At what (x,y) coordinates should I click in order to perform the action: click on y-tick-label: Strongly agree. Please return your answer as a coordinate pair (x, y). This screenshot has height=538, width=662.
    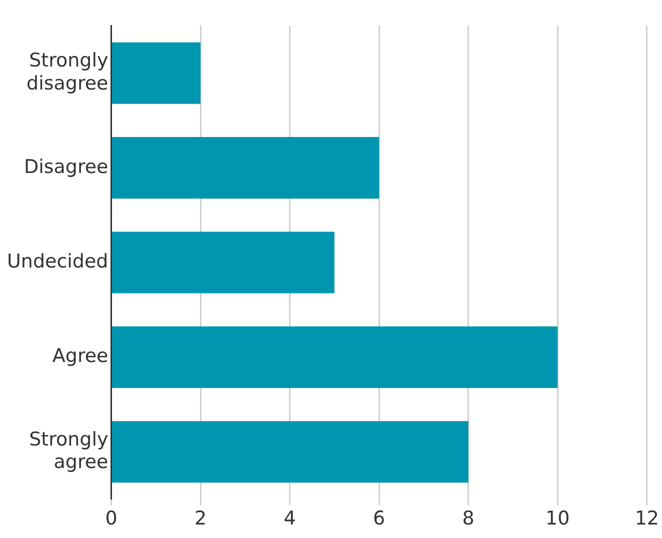
    Looking at the image, I should click on (68, 451).